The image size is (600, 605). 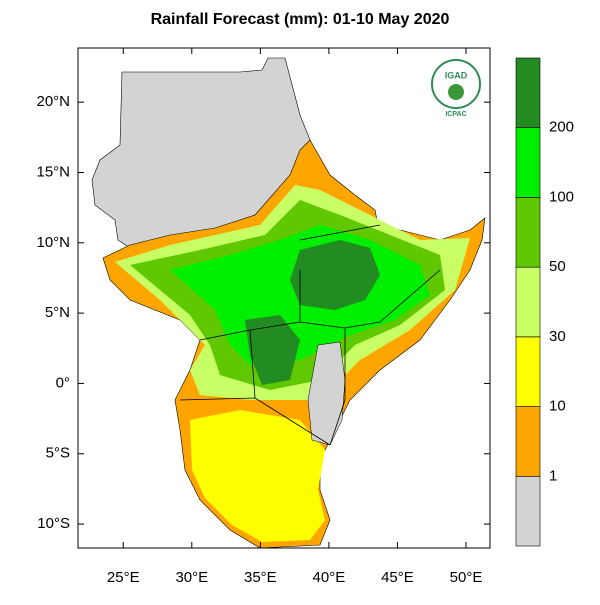 I want to click on y-tick-label: 10°S, so click(x=53, y=523).